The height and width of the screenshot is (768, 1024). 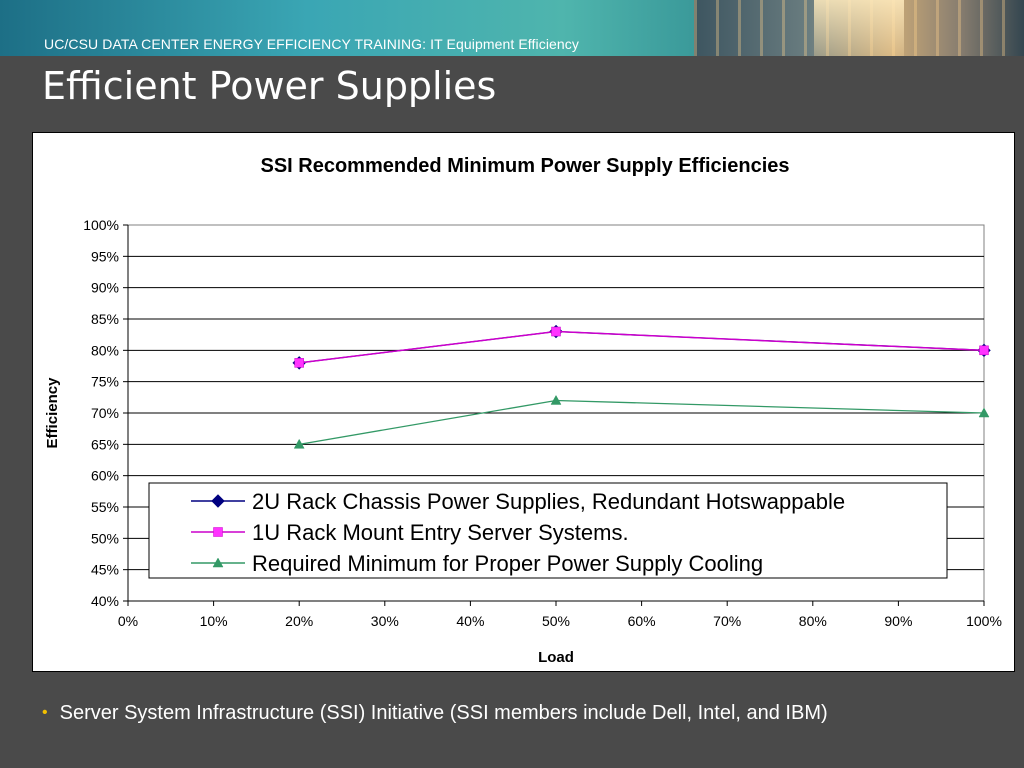 What do you see at coordinates (128, 621) in the screenshot?
I see `x-tick-label: 0%` at bounding box center [128, 621].